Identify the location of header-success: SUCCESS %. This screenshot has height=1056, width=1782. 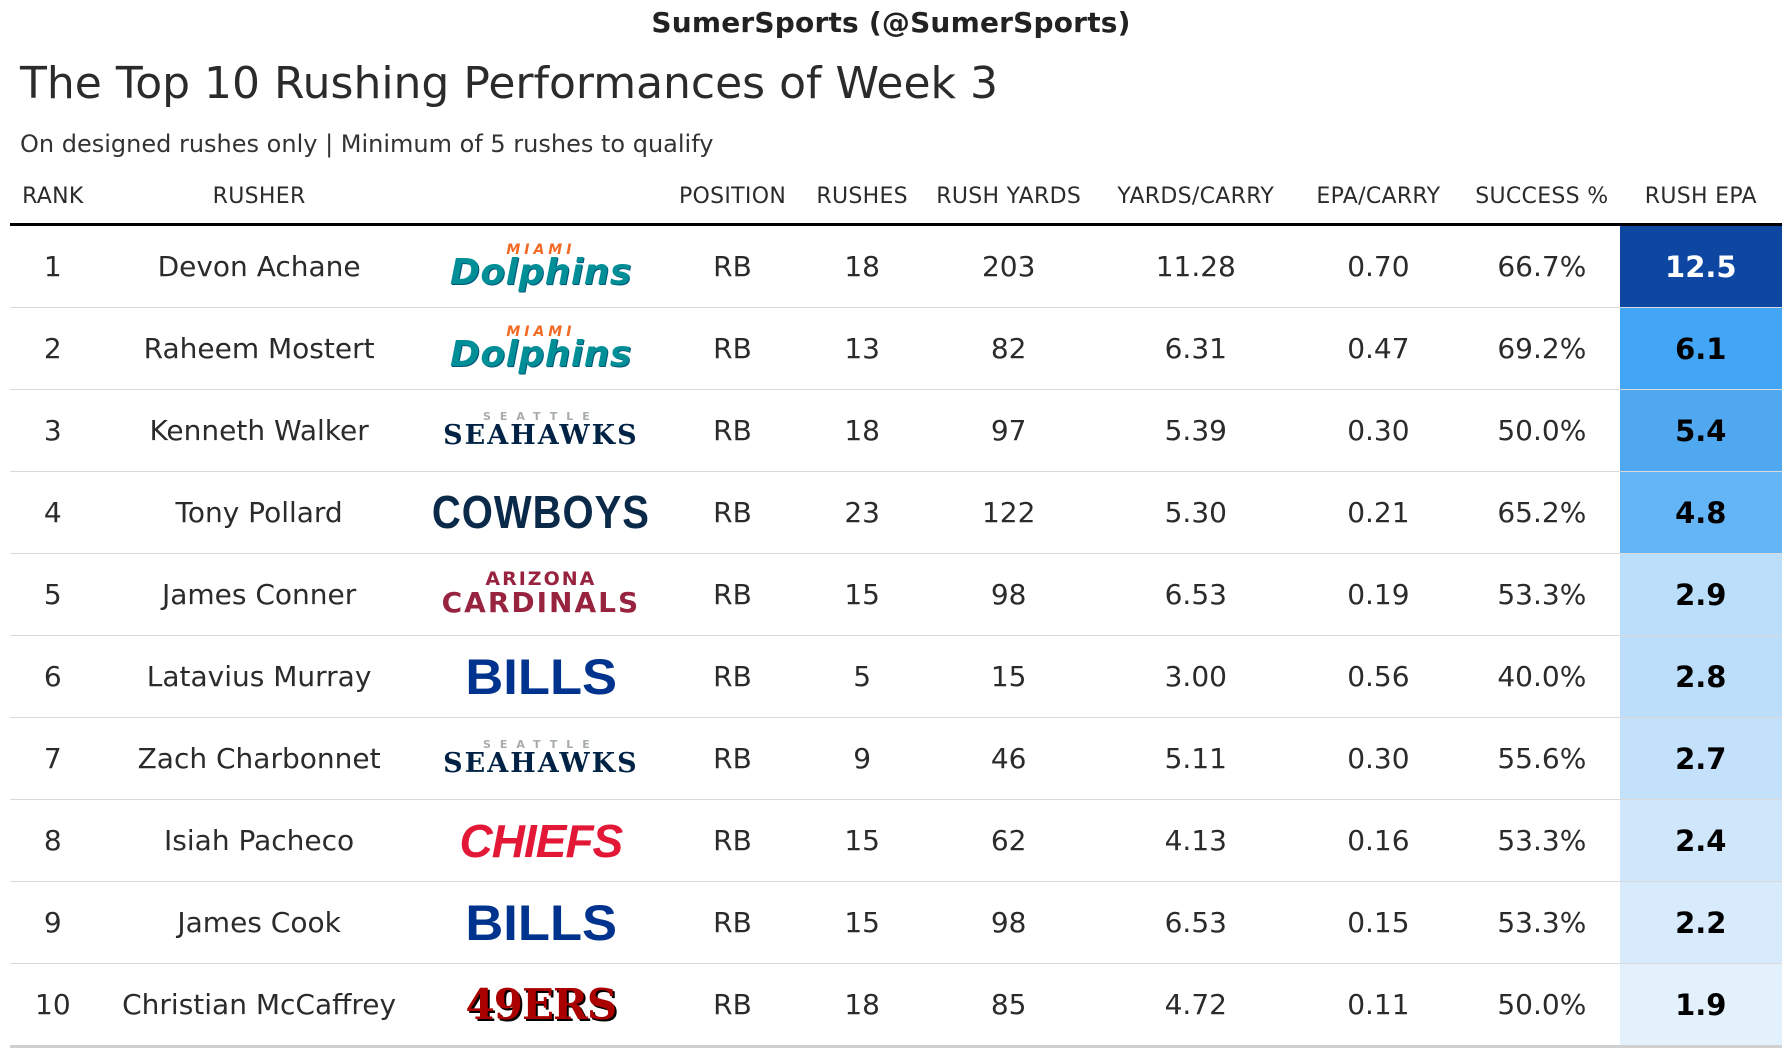
(1542, 198).